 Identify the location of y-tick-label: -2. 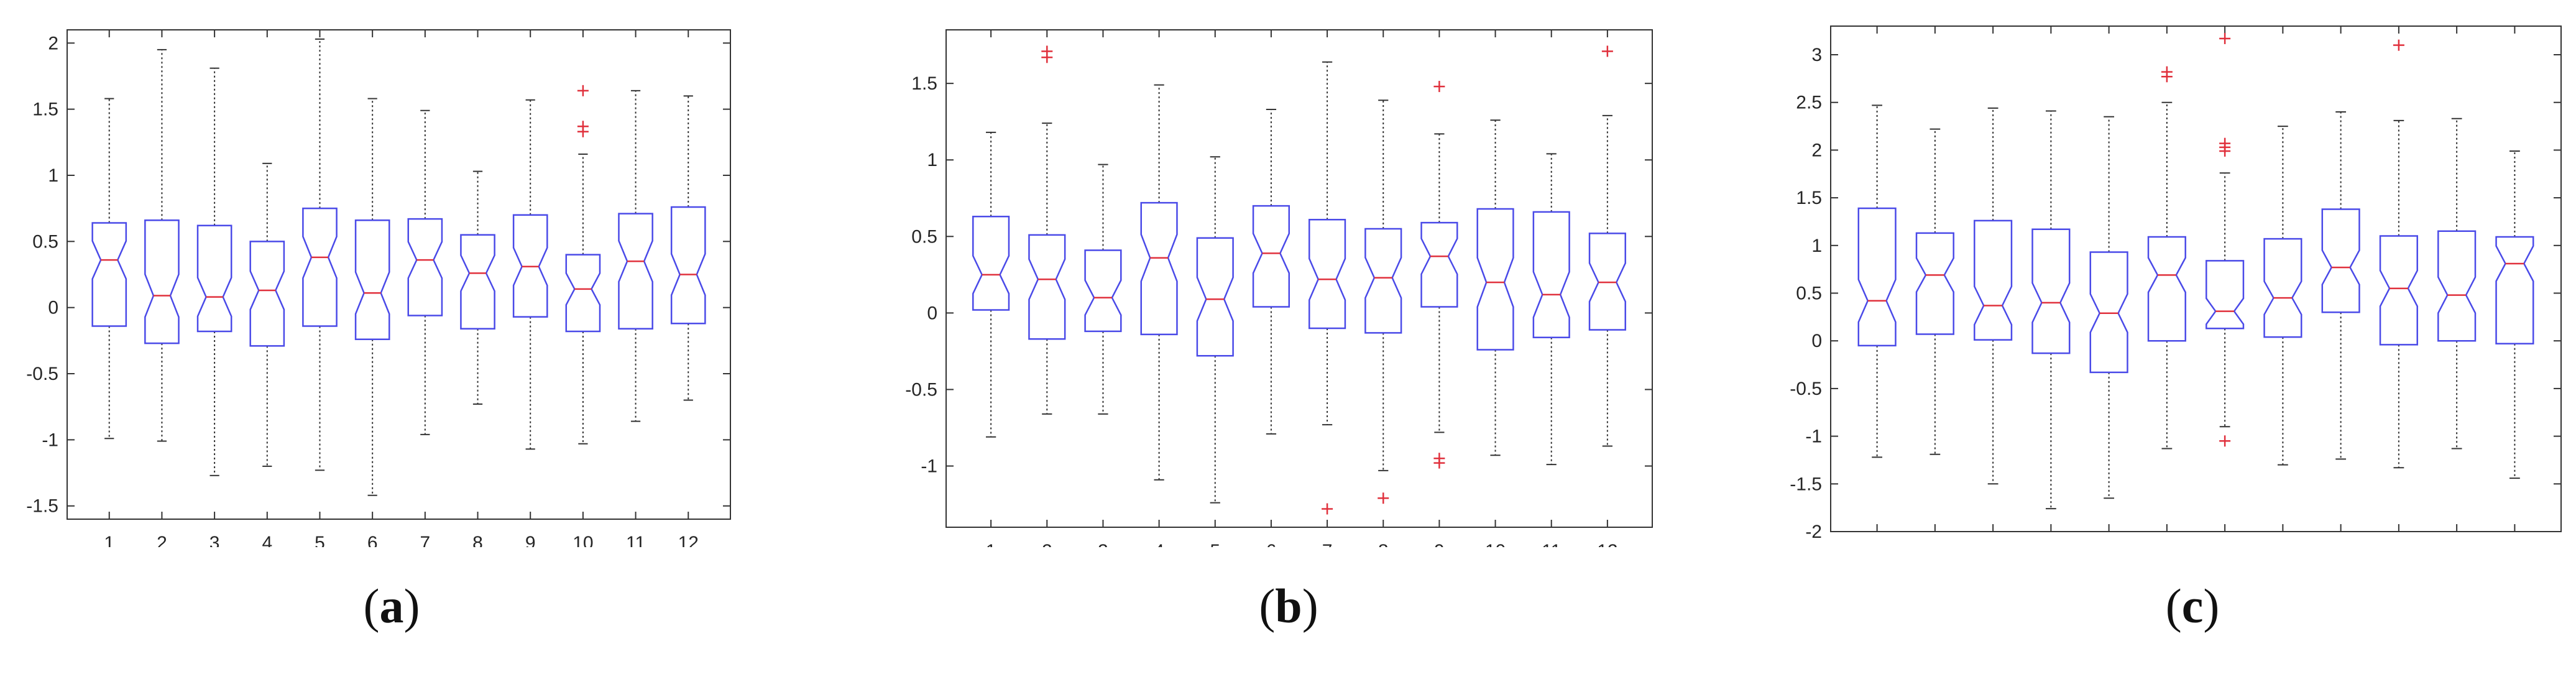
(1813, 532).